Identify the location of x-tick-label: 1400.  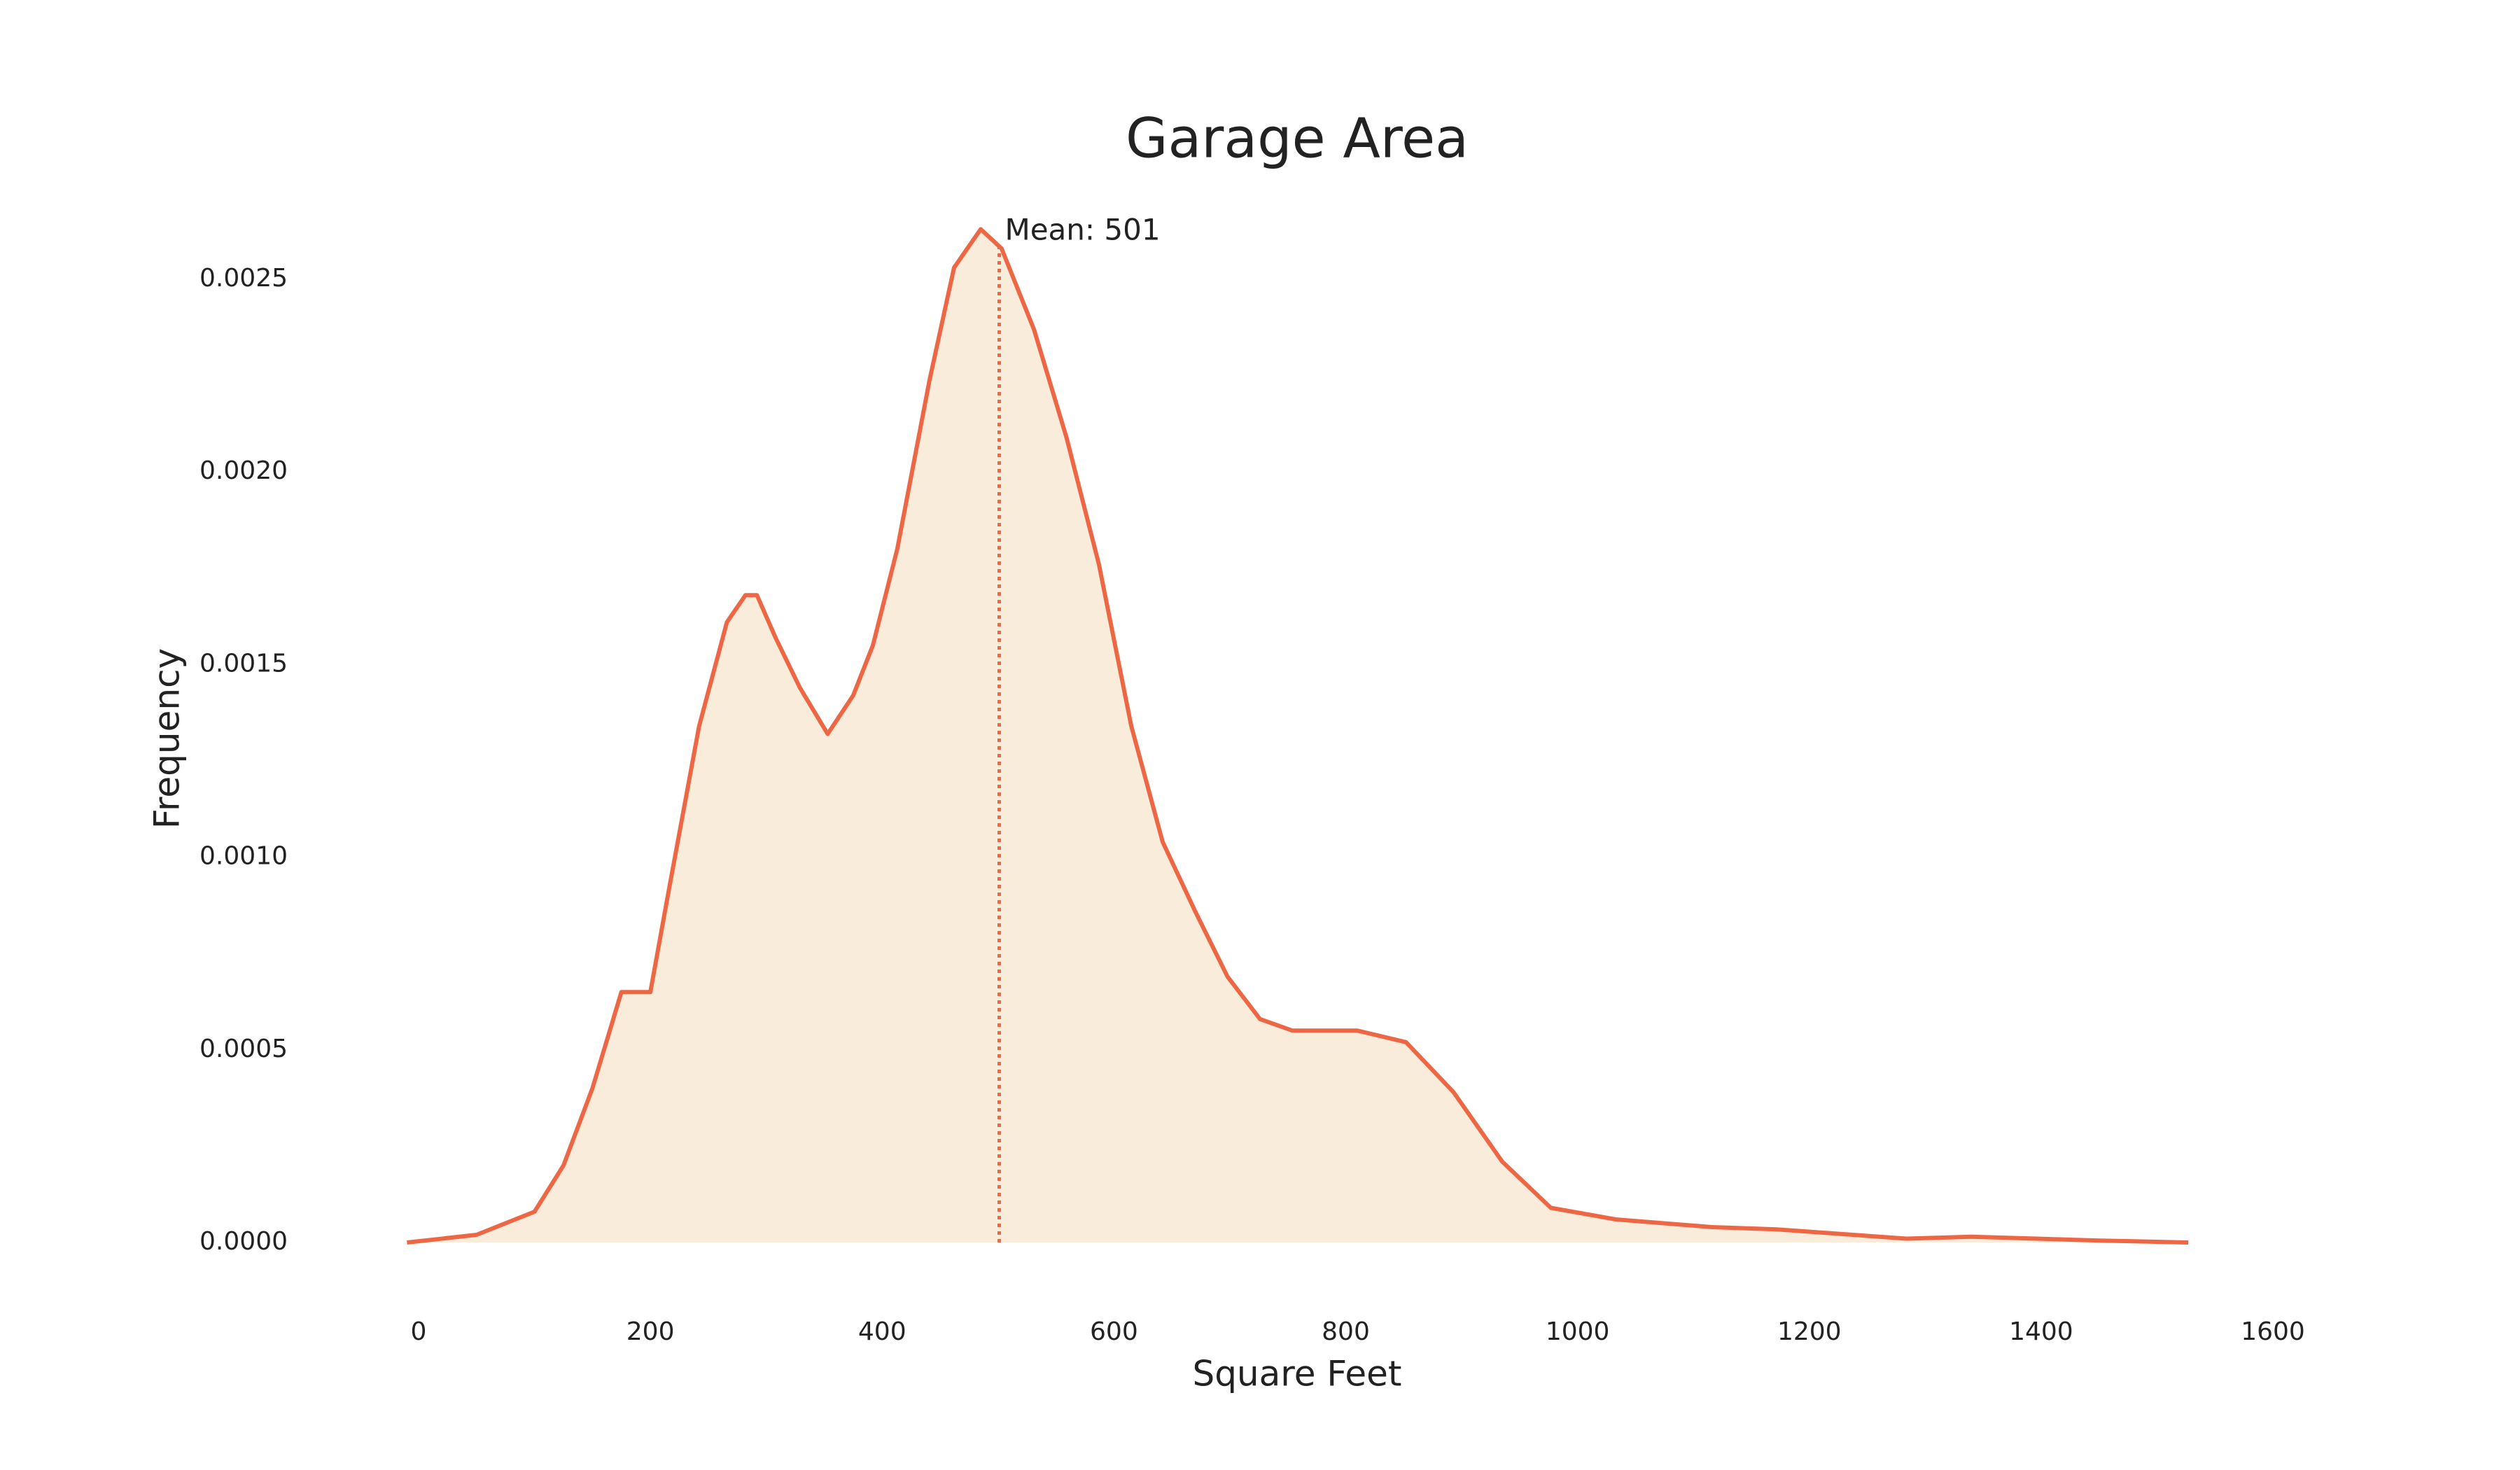
(2041, 1331).